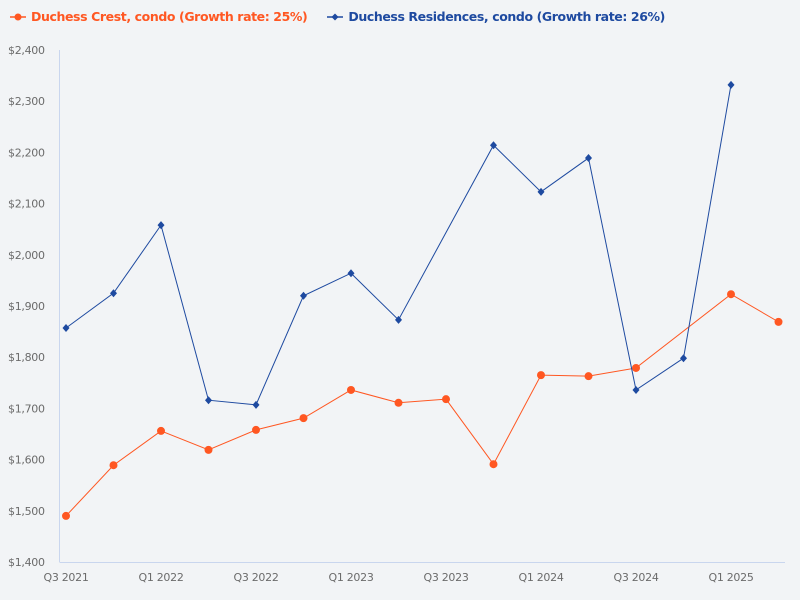 This screenshot has width=800, height=600. I want to click on y-tick-label: $1,400, so click(26, 562).